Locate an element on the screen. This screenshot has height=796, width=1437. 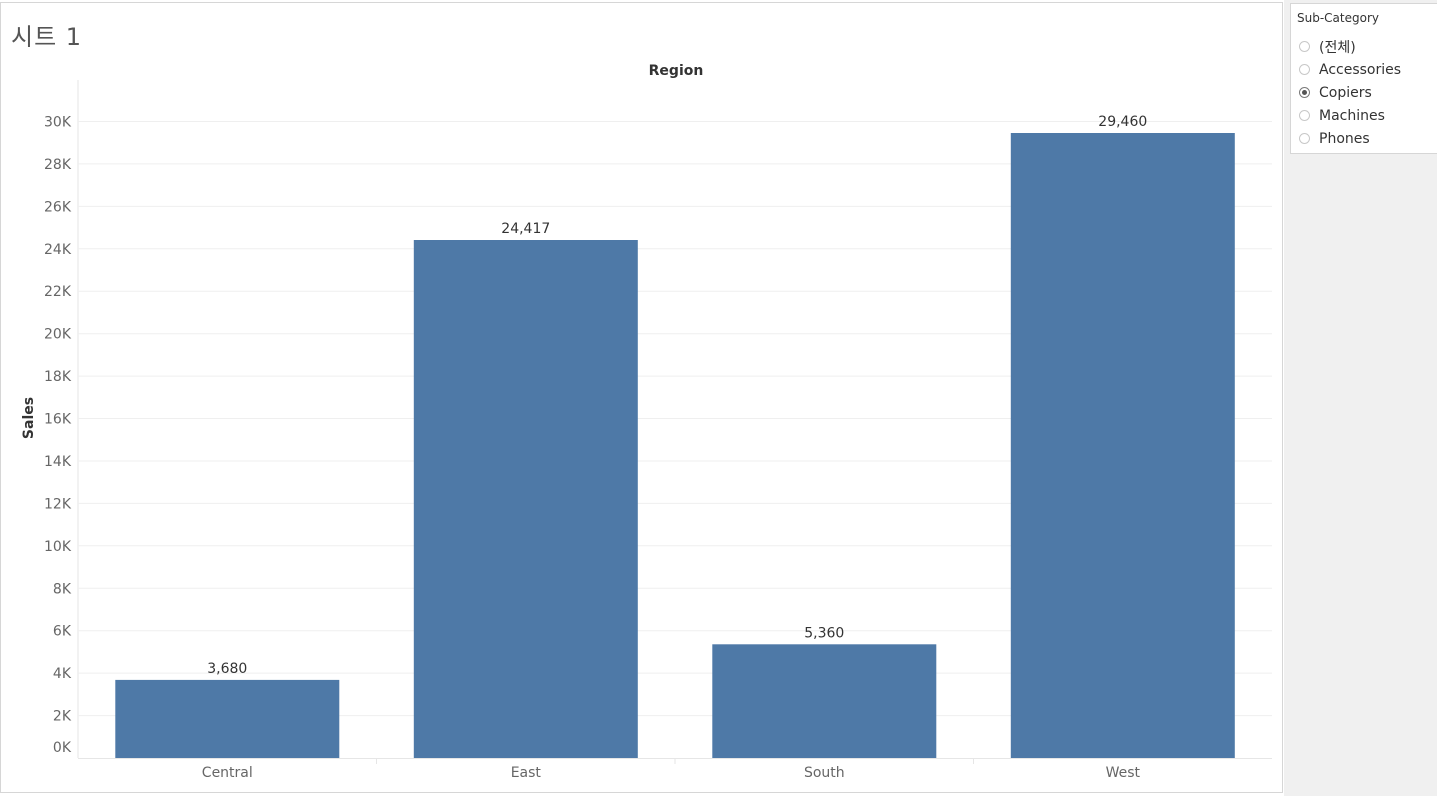
filter-option-label: (전체) is located at coordinates (1337, 47).